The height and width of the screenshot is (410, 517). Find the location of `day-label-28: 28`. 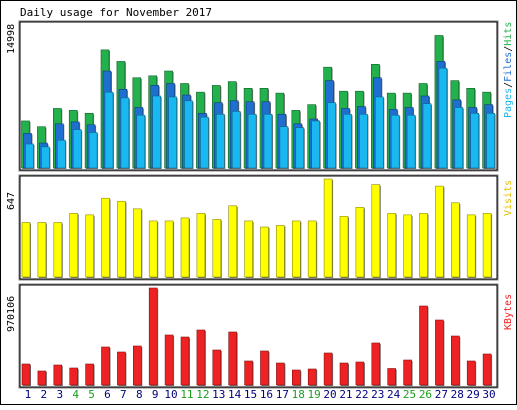

day-label-28: 28 is located at coordinates (457, 394).